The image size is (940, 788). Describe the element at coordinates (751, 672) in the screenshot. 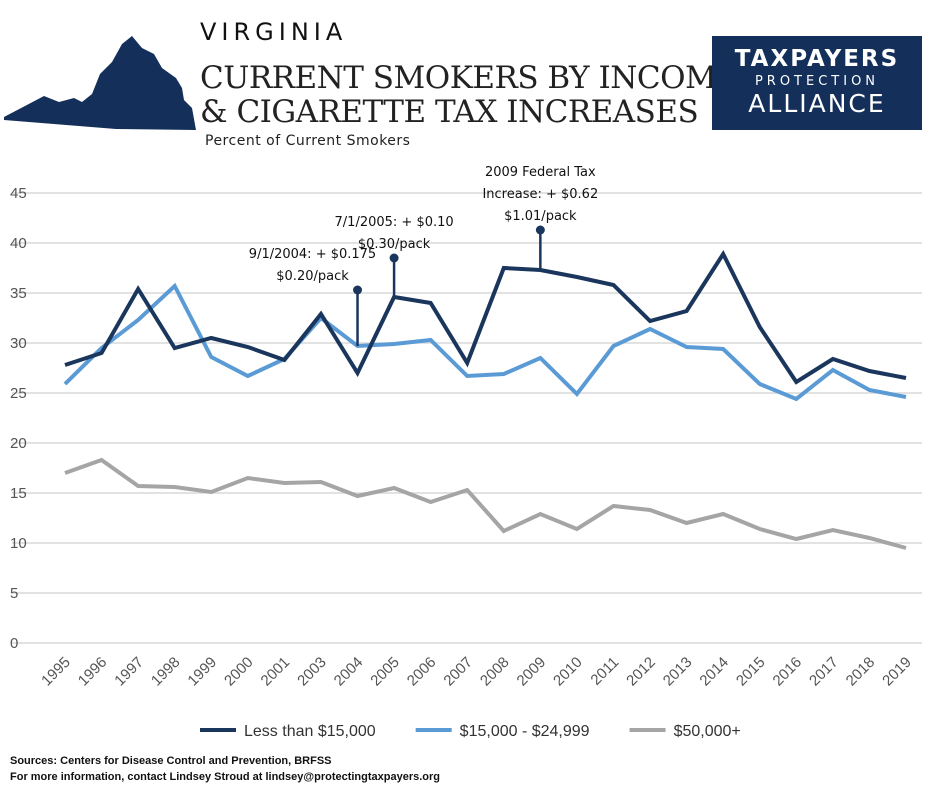

I see `x-tick-label: 2015` at that location.